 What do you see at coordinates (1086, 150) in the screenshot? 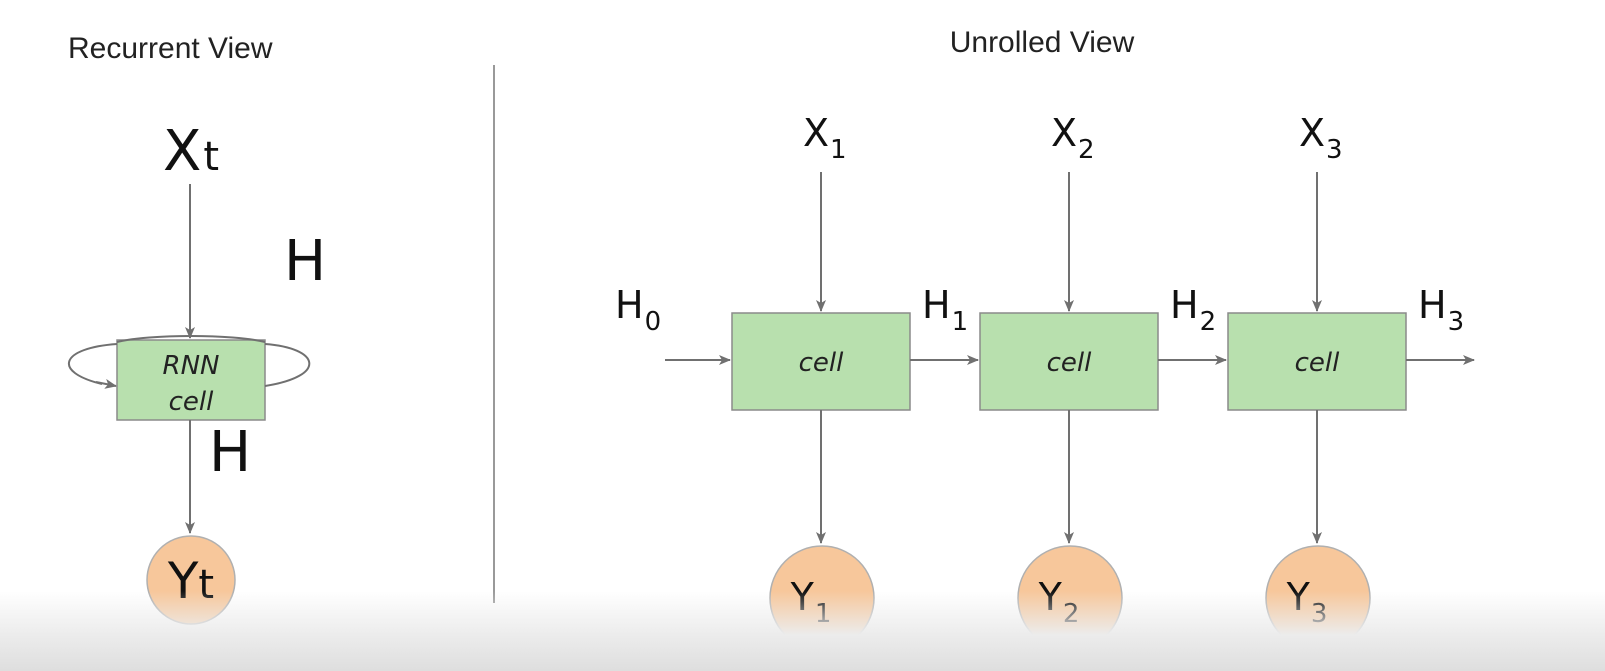
I see `x2-sub: 2` at bounding box center [1086, 150].